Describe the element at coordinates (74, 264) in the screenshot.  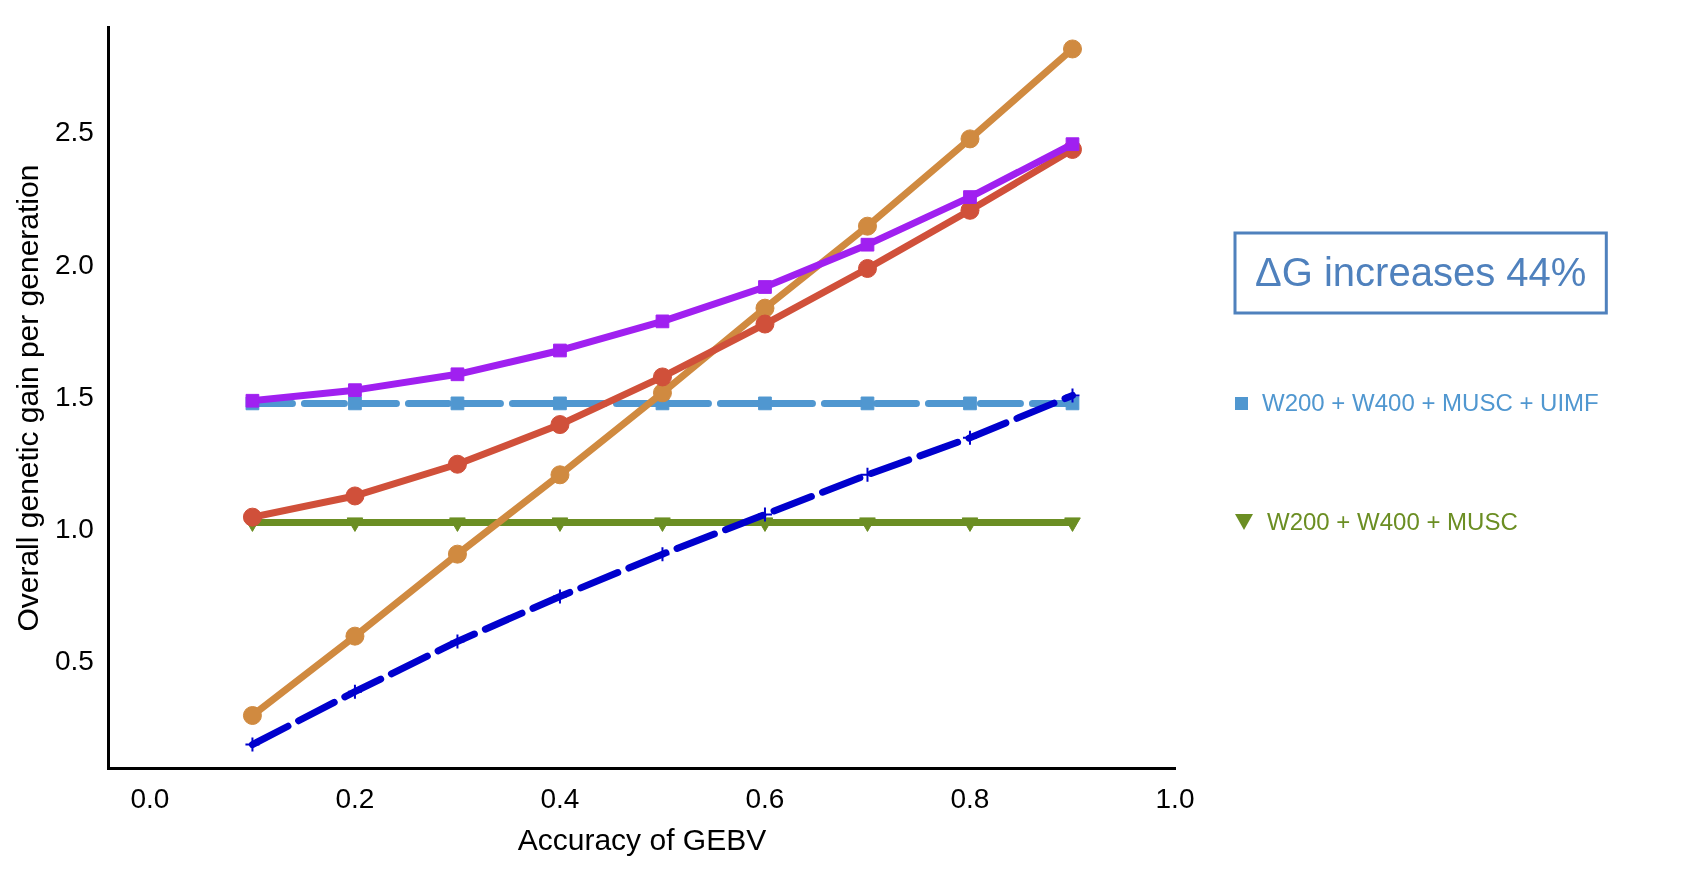
I see `y-tick-label: 2.0` at that location.